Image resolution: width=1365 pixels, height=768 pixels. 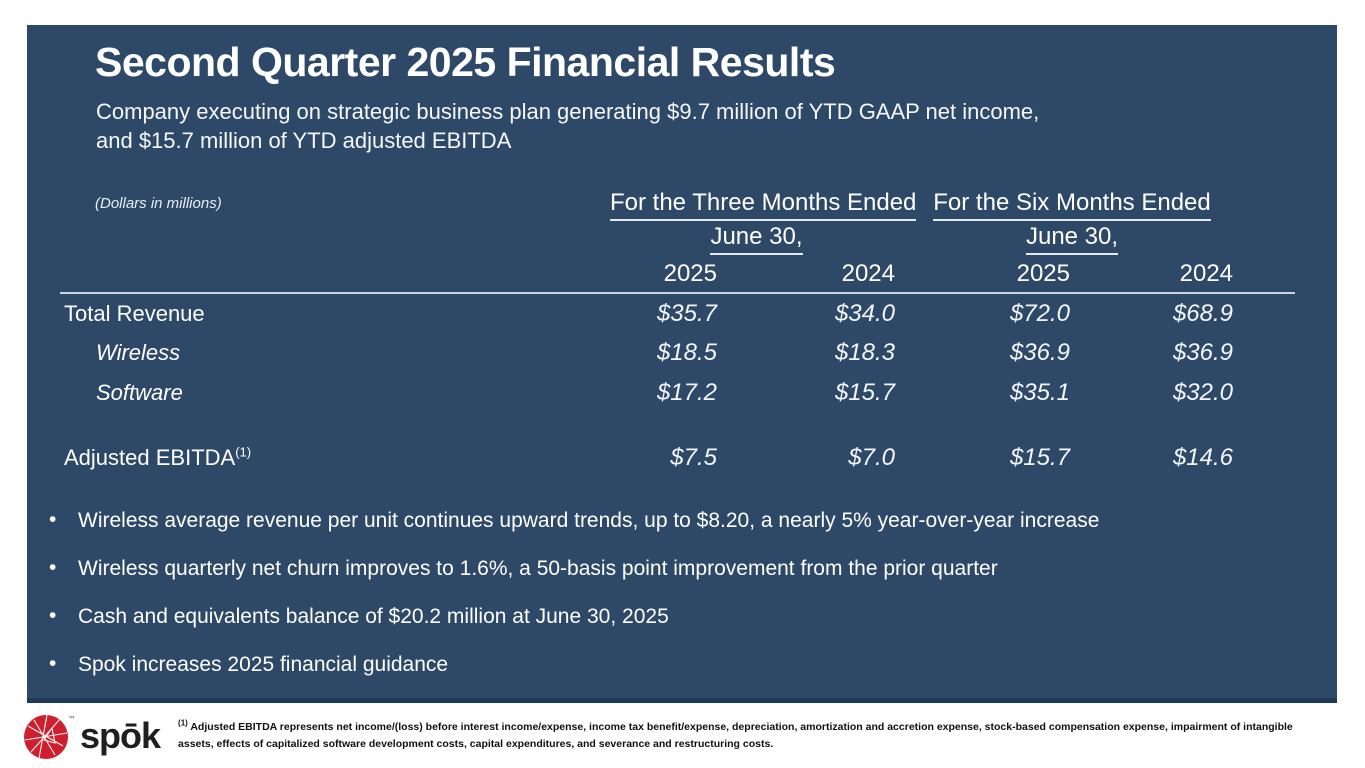 What do you see at coordinates (677, 425) in the screenshot?
I see `table-spacer-row` at bounding box center [677, 425].